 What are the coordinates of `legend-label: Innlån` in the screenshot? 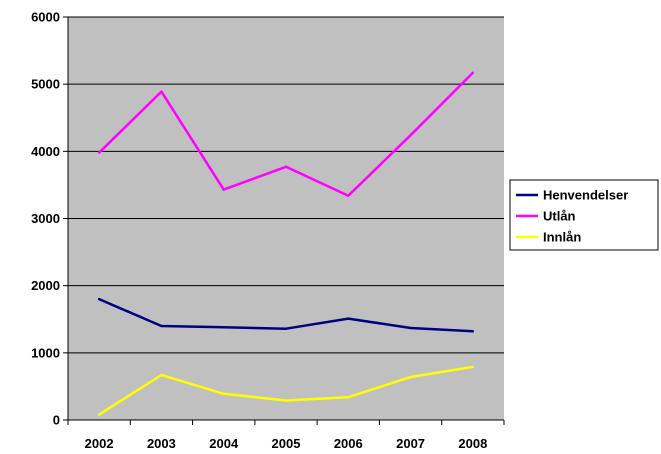 It's located at (562, 237).